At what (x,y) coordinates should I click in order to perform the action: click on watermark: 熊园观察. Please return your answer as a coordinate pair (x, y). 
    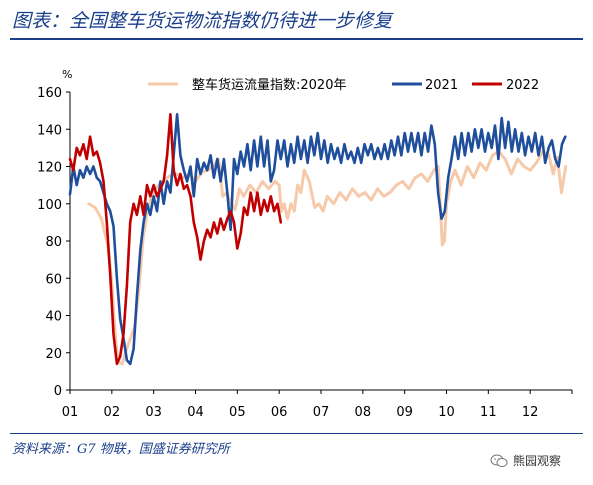
    Looking at the image, I should click on (525, 460).